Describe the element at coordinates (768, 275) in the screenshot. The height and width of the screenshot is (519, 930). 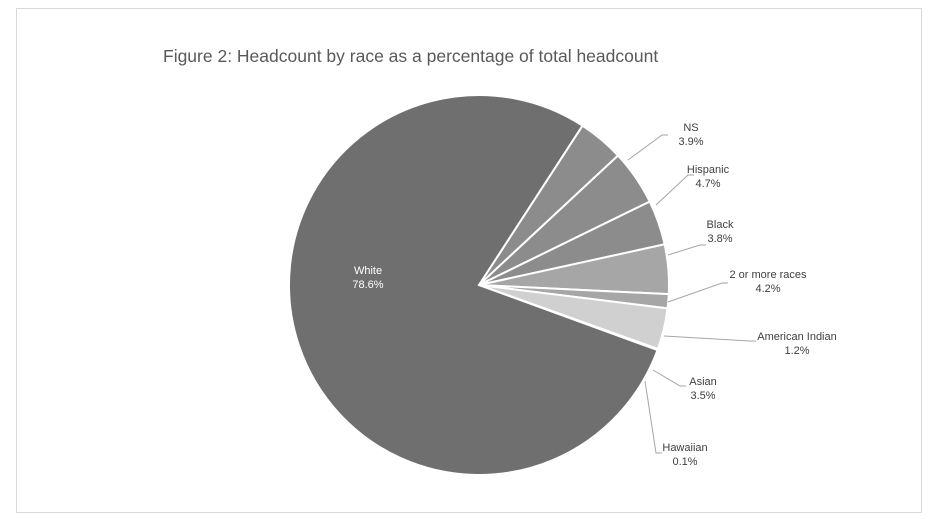
I see `slice-label-2-or-more-races: 2 or more races` at that location.